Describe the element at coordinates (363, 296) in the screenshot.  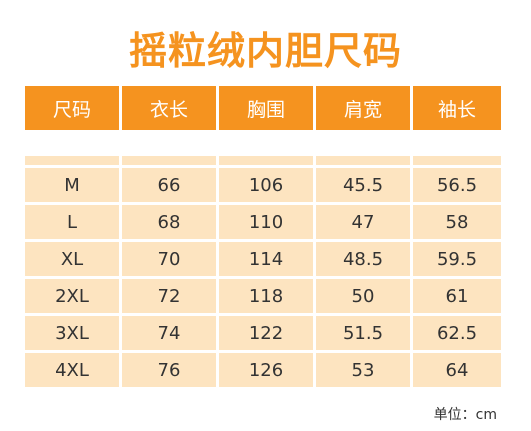
I see `cell-shoulder: 50` at that location.